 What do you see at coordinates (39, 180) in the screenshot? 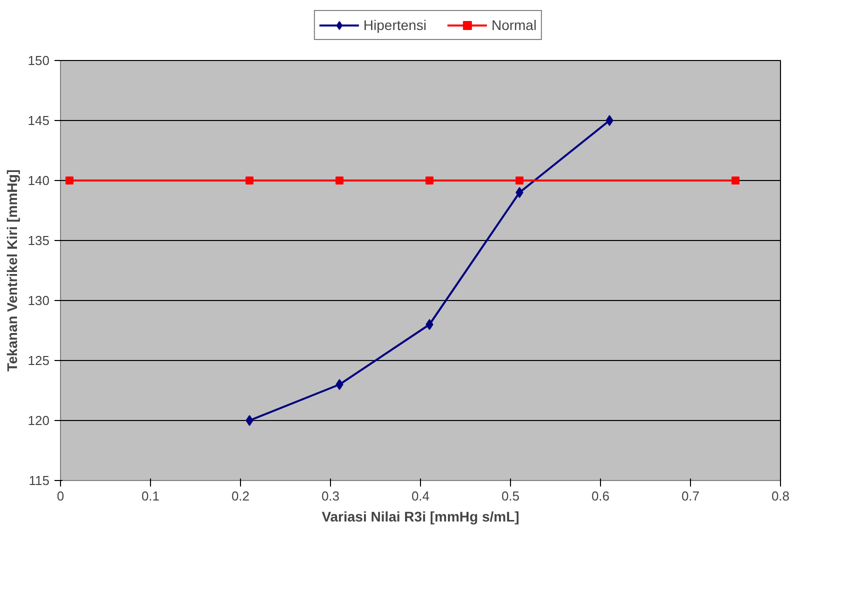
I see `y-tick-label: 140` at bounding box center [39, 180].